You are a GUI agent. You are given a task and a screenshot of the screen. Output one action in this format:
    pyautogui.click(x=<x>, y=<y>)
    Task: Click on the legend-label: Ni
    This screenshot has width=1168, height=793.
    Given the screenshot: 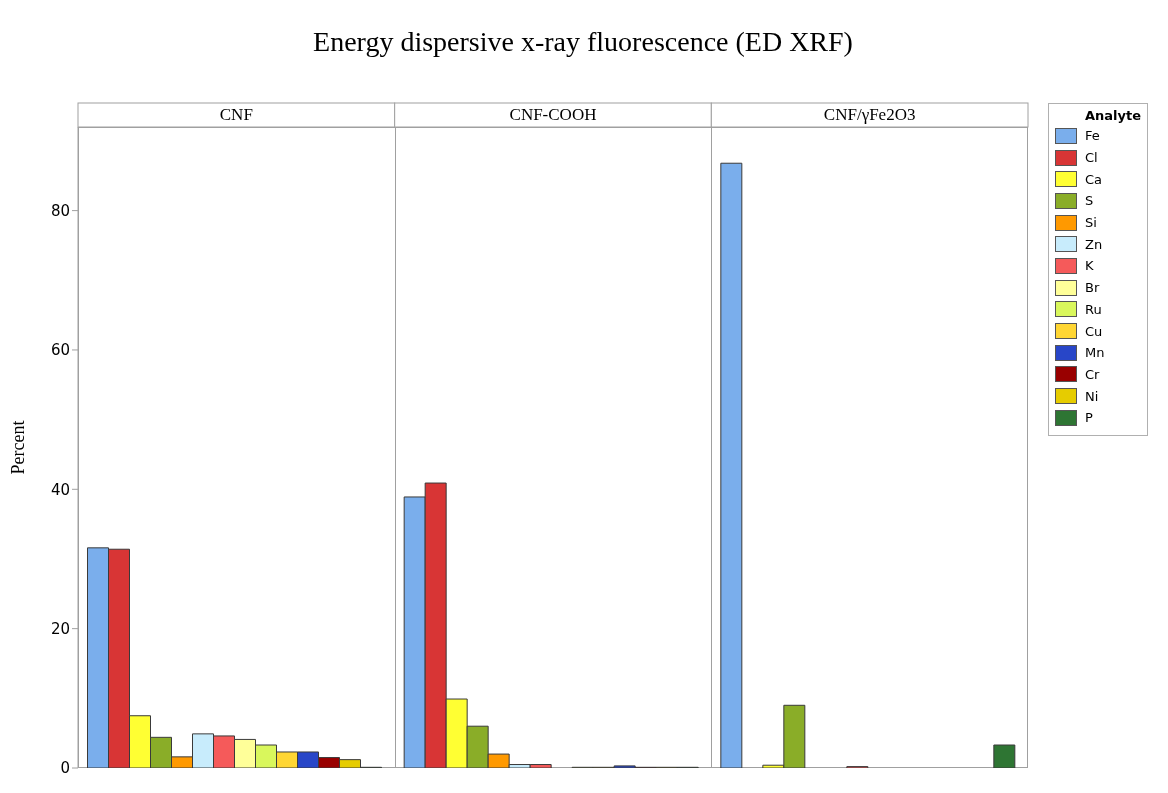 What is the action you would take?
    pyautogui.click(x=1092, y=396)
    